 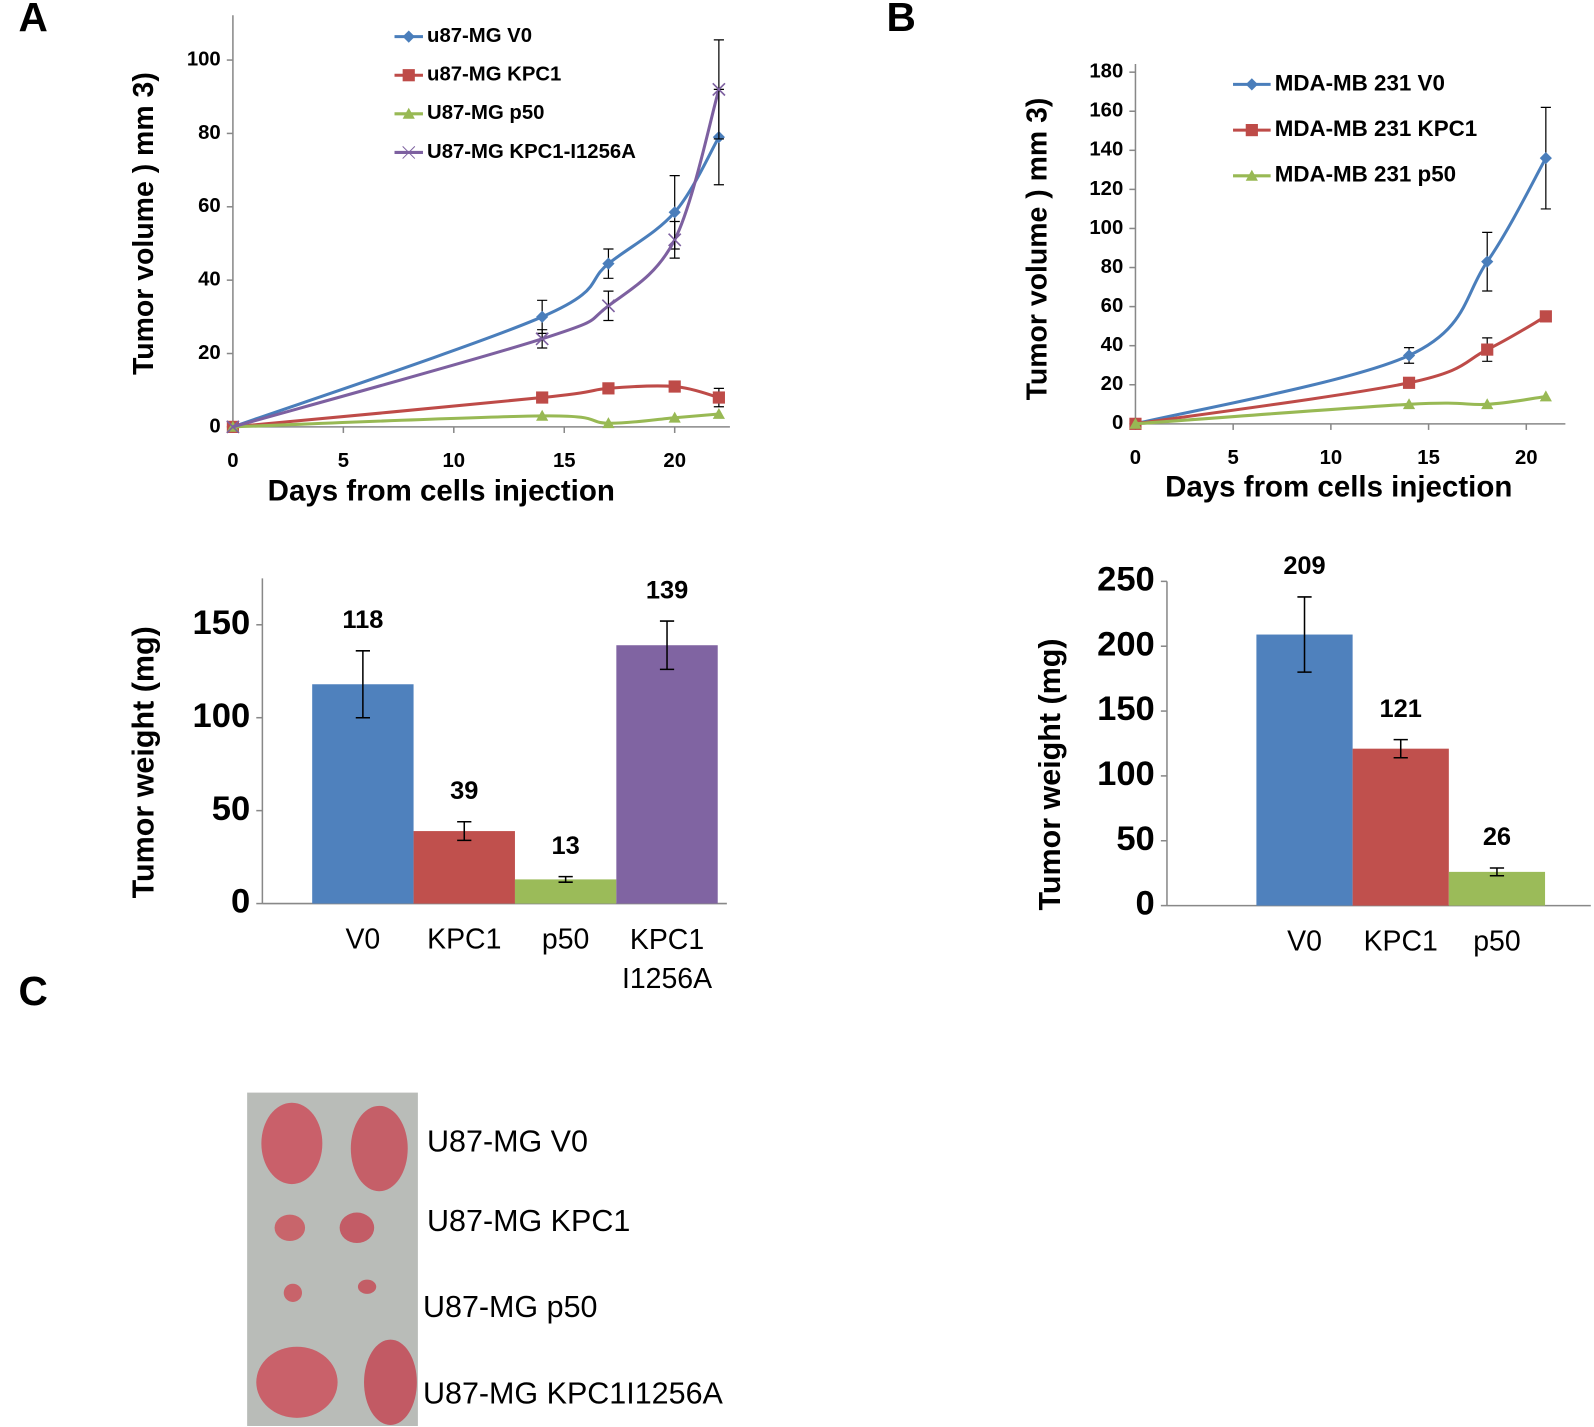 I want to click on x-tick-label: 15, so click(x=1428, y=458).